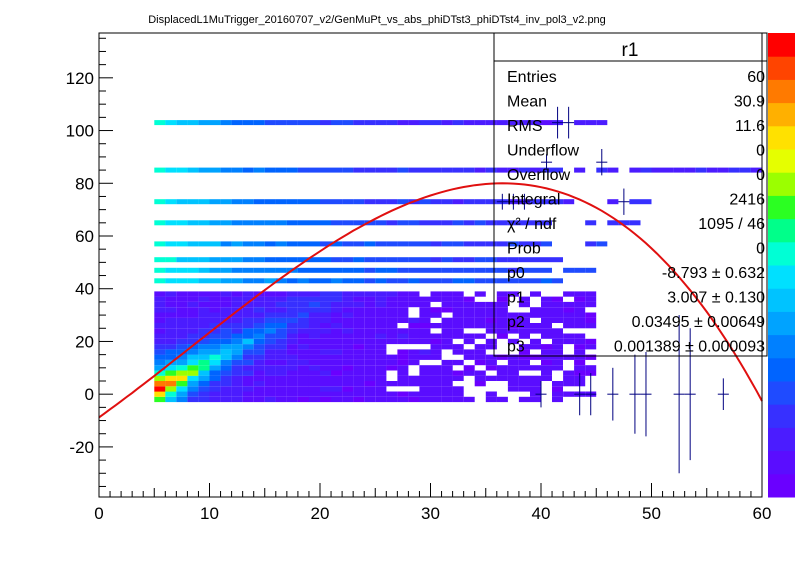  Describe the element at coordinates (543, 151) in the screenshot. I see `stats-row-label: Underflow` at that location.